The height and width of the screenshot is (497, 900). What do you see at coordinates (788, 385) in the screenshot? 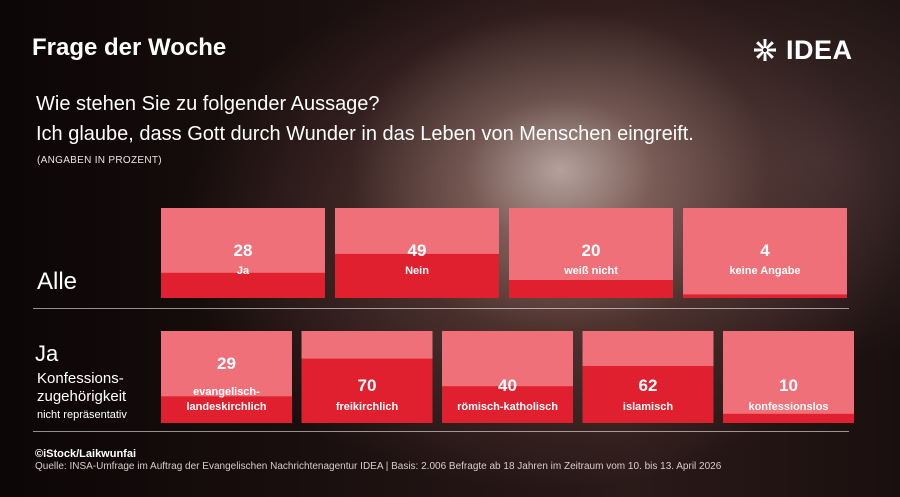
I see `data-label: 10` at bounding box center [788, 385].